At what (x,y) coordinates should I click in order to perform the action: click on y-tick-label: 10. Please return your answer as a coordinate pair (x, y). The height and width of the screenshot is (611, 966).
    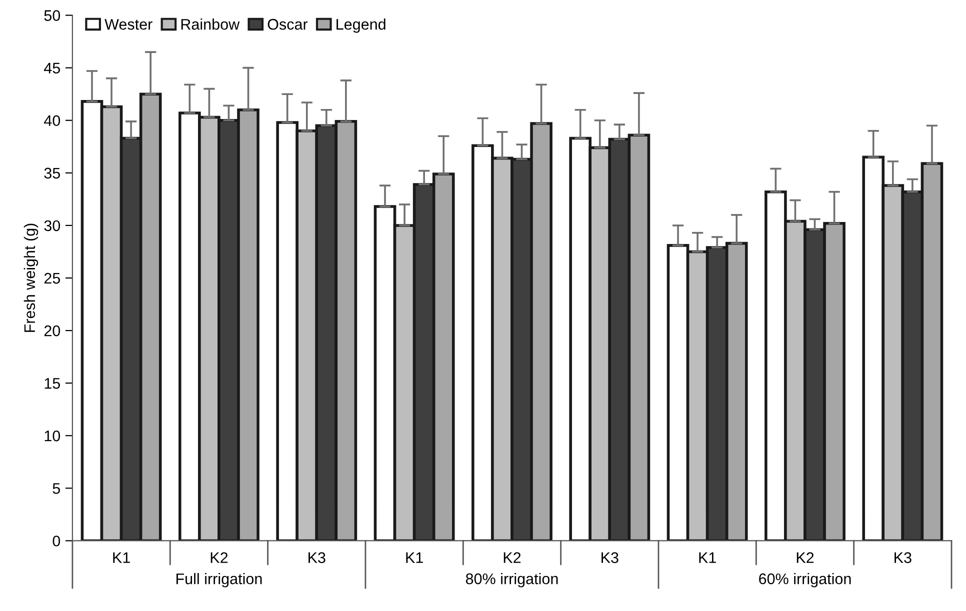
    Looking at the image, I should click on (52, 436).